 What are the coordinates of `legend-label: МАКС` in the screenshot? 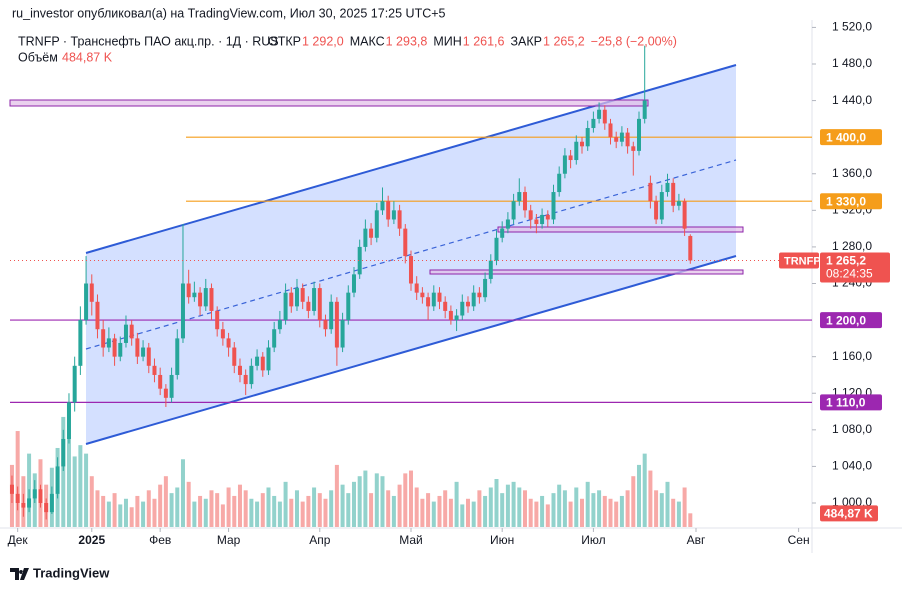 It's located at (367, 41).